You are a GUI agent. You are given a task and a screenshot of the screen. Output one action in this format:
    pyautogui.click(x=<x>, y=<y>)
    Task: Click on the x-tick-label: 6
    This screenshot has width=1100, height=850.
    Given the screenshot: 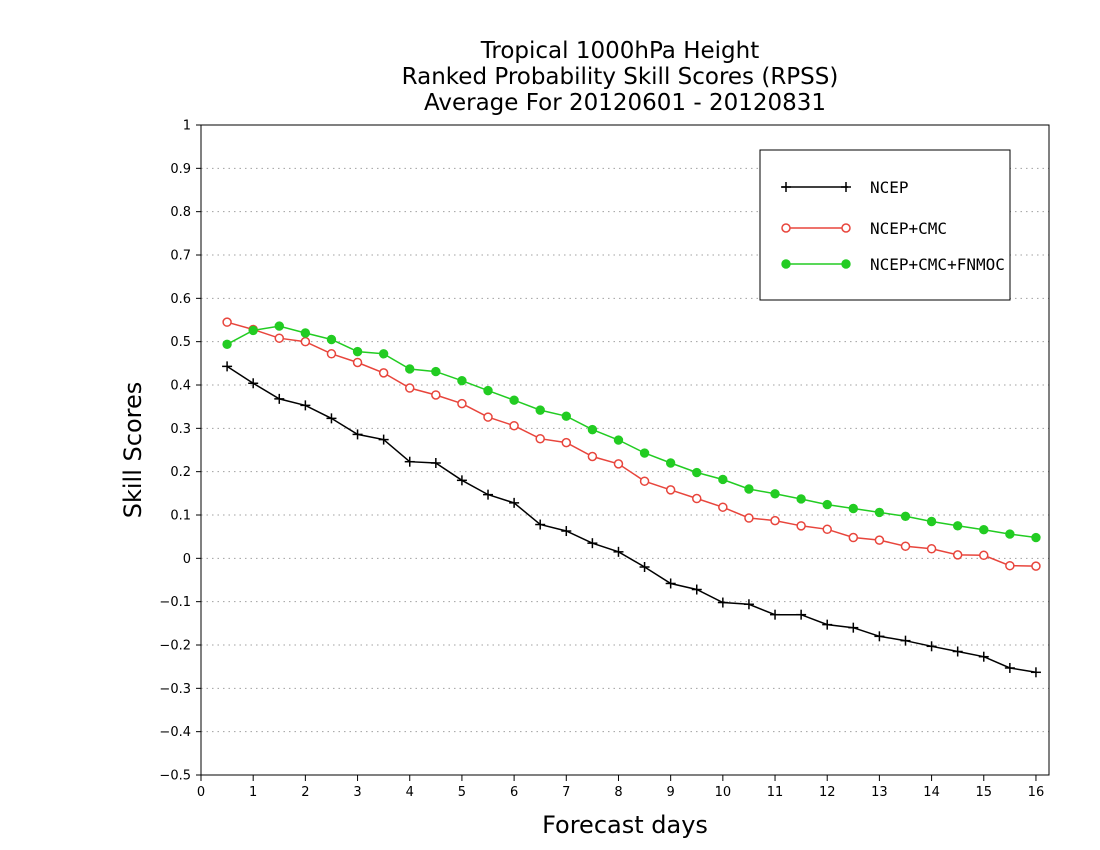 What is the action you would take?
    pyautogui.click(x=514, y=792)
    